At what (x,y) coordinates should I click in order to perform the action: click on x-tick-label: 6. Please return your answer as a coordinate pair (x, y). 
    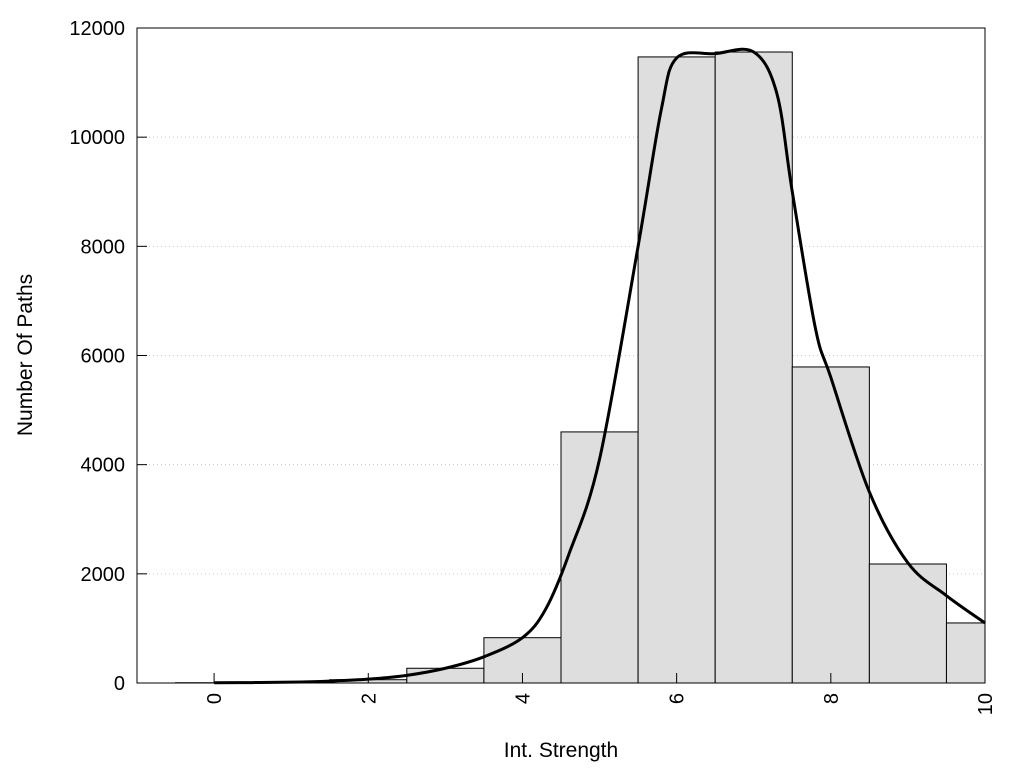
    Looking at the image, I should click on (678, 698).